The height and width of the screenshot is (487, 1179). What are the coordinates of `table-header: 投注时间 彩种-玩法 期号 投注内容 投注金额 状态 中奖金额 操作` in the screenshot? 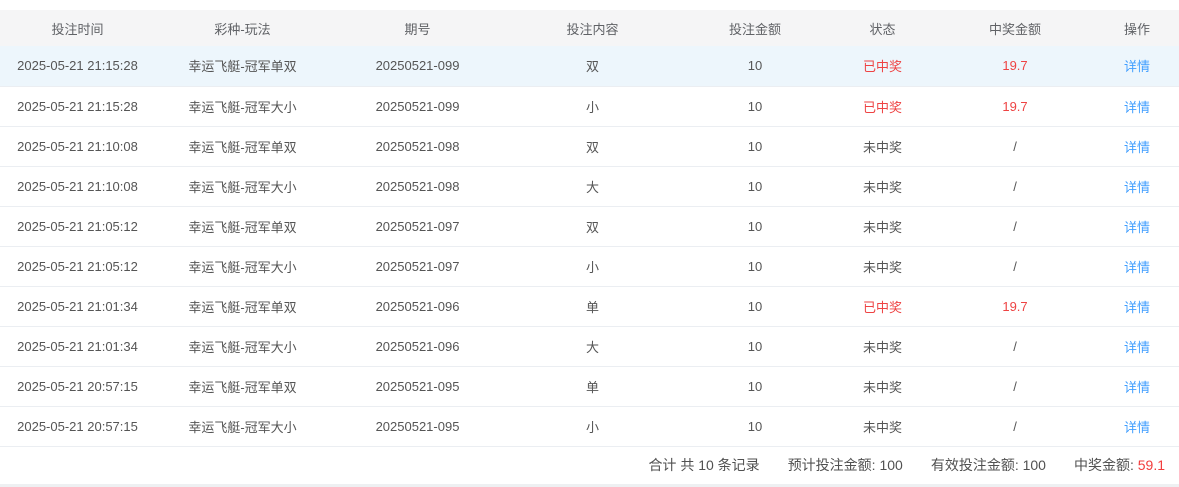 It's located at (589, 28).